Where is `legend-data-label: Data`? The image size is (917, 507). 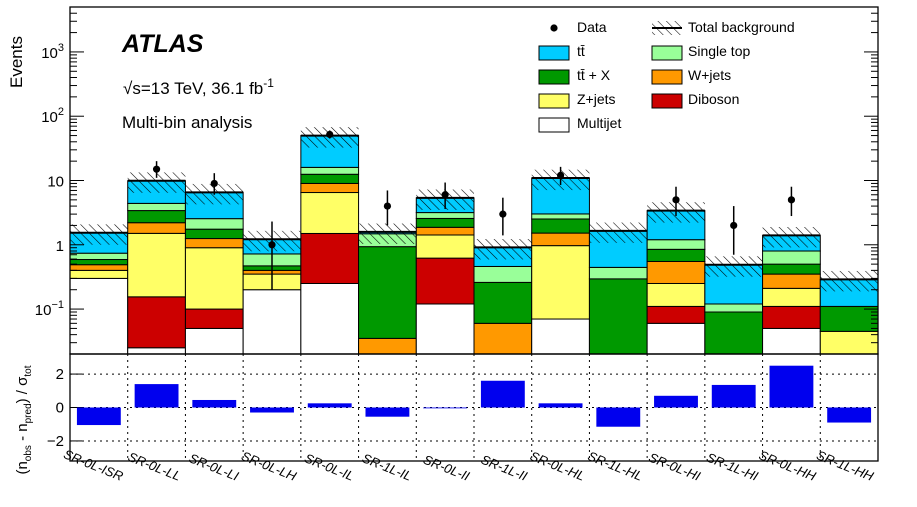 legend-data-label: Data is located at coordinates (592, 27).